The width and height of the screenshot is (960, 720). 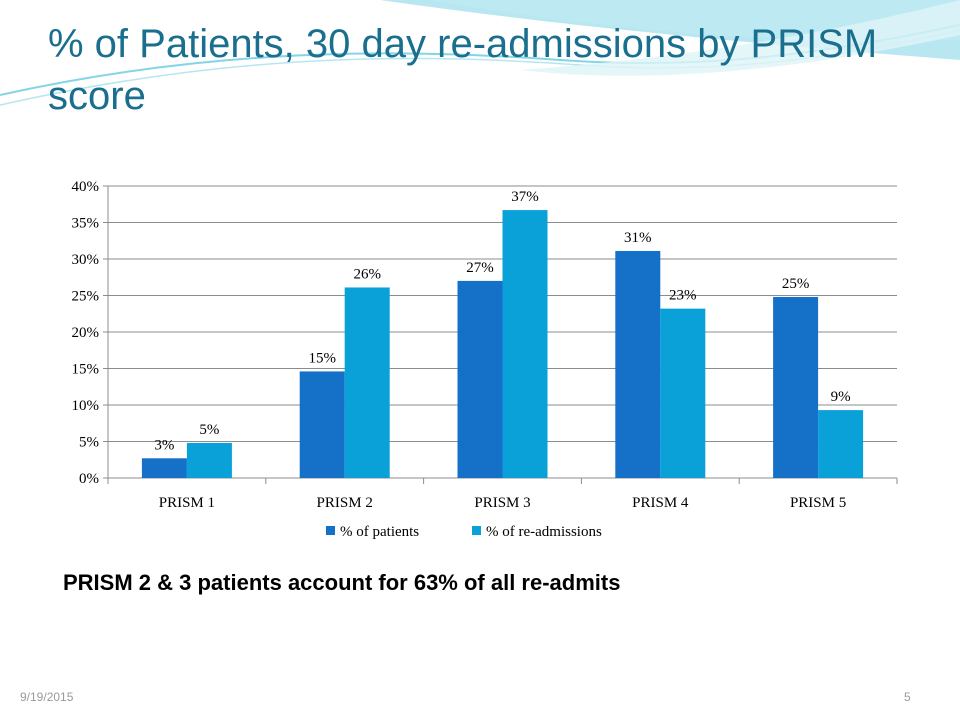 I want to click on y-tick-label: 35%, so click(x=86, y=224).